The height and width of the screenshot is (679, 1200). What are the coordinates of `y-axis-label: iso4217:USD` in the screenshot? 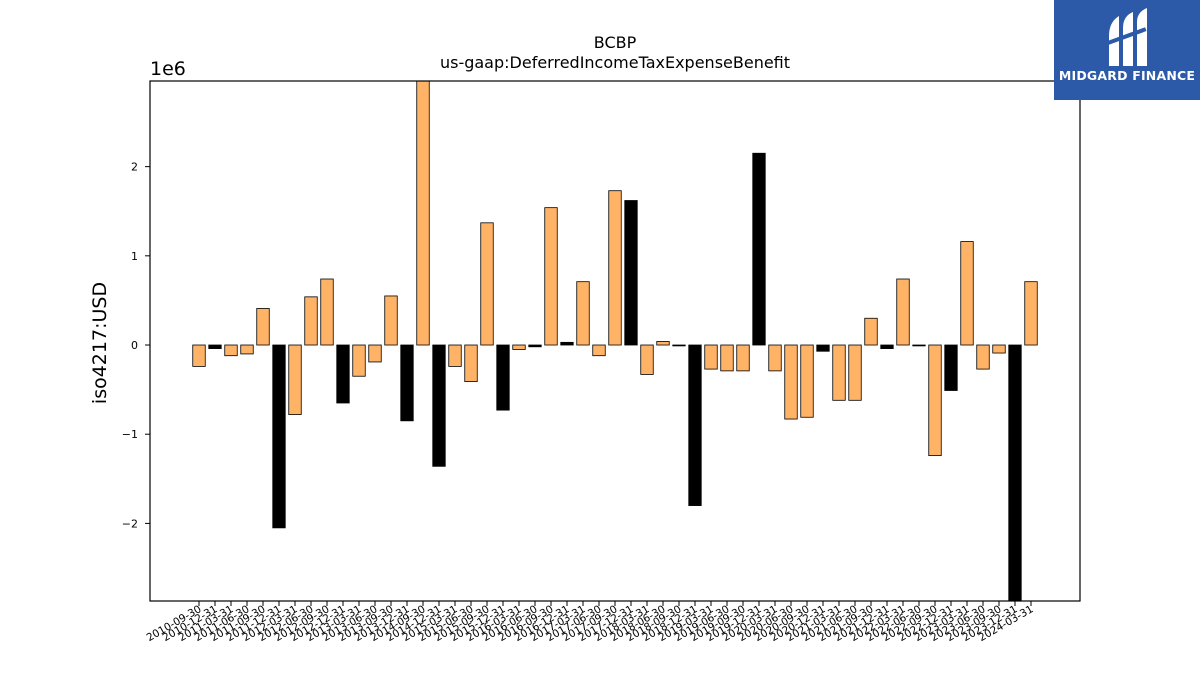 It's located at (100, 343).